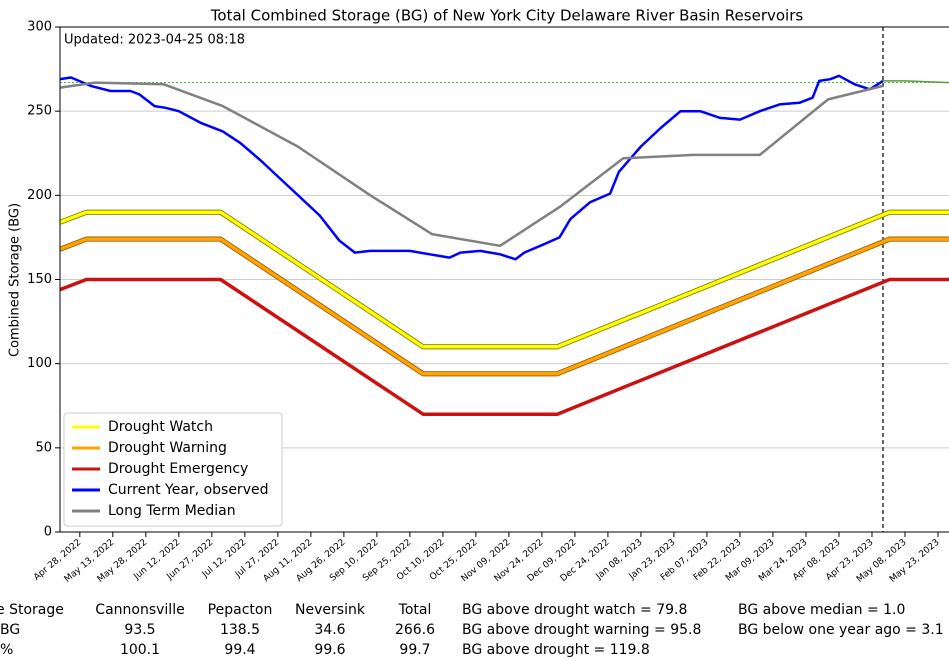 The width and height of the screenshot is (949, 661). What do you see at coordinates (32, 610) in the screenshot?
I see `table-header: e Storage` at bounding box center [32, 610].